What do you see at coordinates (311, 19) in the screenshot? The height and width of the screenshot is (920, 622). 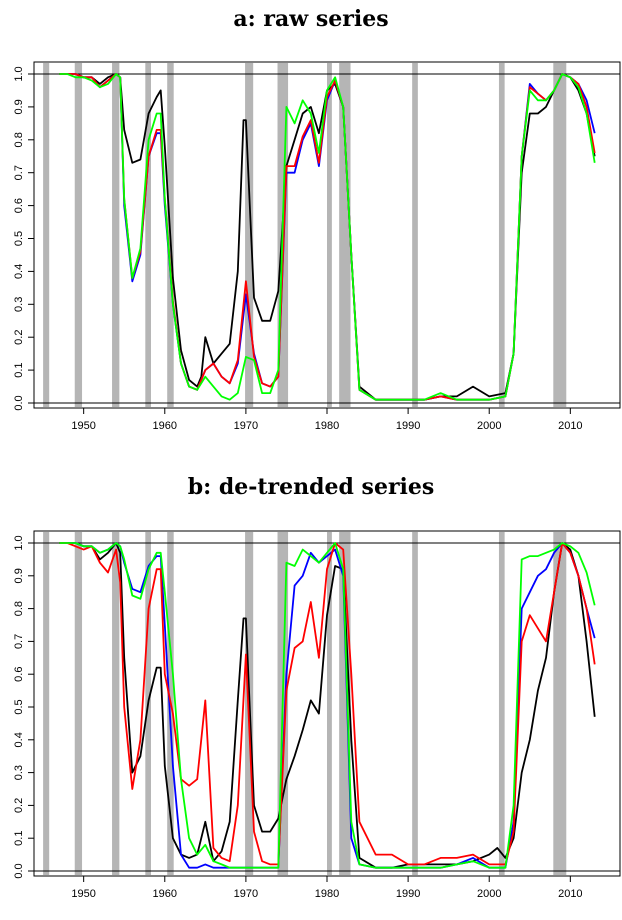 I see `panel-a-title: a: raw series` at bounding box center [311, 19].